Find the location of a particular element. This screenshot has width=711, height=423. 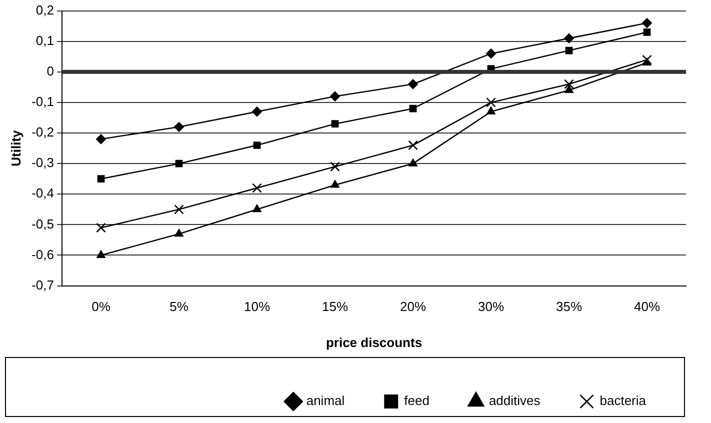

y-axis-title: Utility is located at coordinates (16, 147).